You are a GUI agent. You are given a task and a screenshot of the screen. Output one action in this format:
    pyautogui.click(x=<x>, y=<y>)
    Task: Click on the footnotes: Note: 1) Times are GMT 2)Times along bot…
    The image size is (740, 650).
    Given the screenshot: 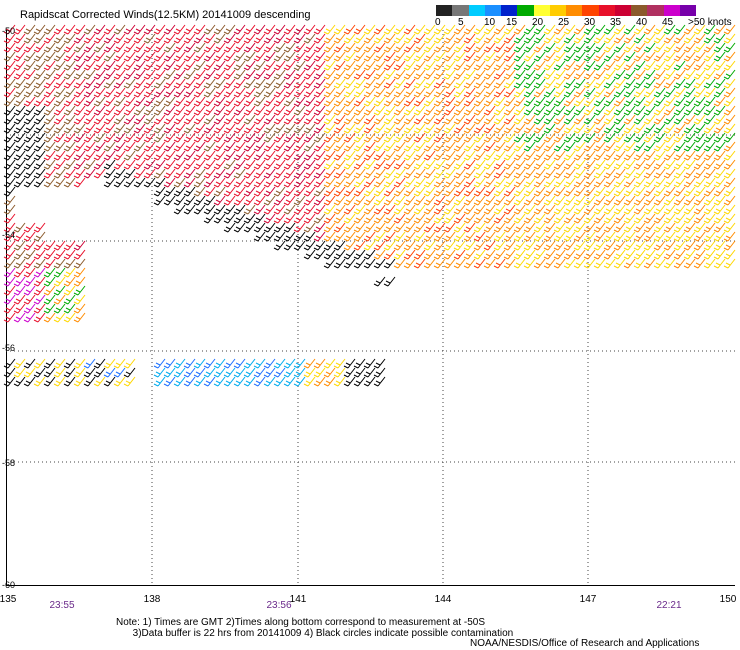 What is the action you would take?
    pyautogui.click(x=314, y=628)
    